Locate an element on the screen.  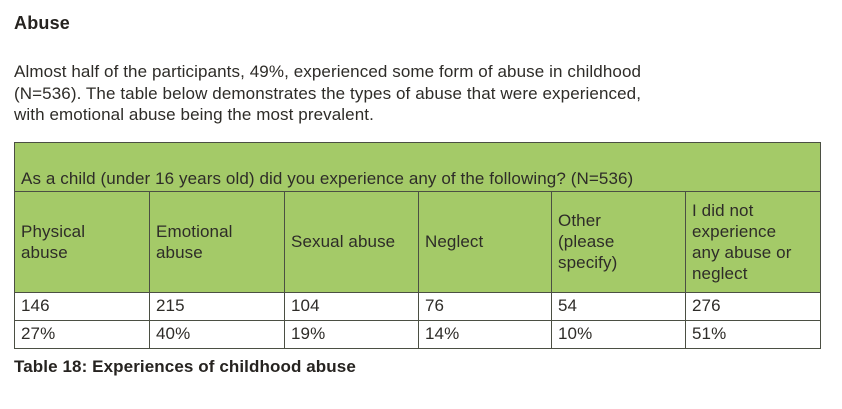
section-heading: Abuse is located at coordinates (42, 23).